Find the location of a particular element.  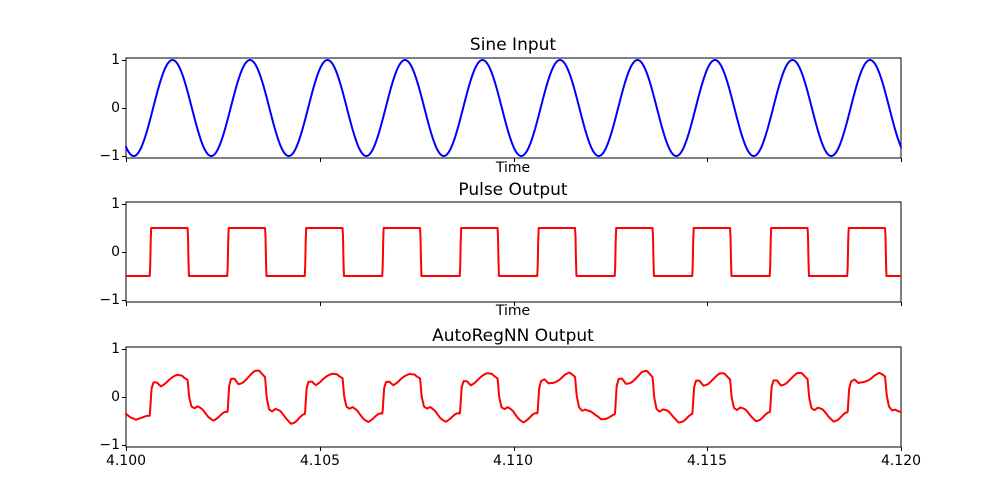

subplot3-xtick-4120: 4.120 is located at coordinates (901, 461).